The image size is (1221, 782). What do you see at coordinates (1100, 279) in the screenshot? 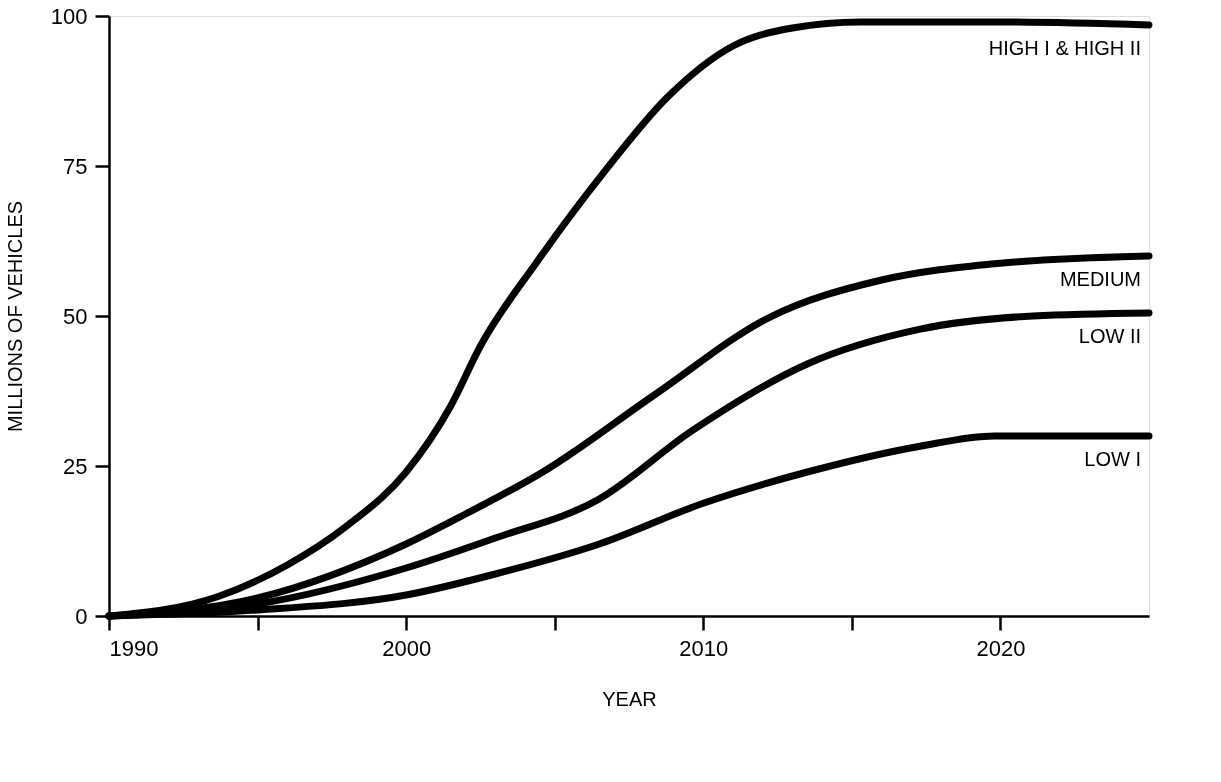
I see `series-label: MEDIUM` at bounding box center [1100, 279].